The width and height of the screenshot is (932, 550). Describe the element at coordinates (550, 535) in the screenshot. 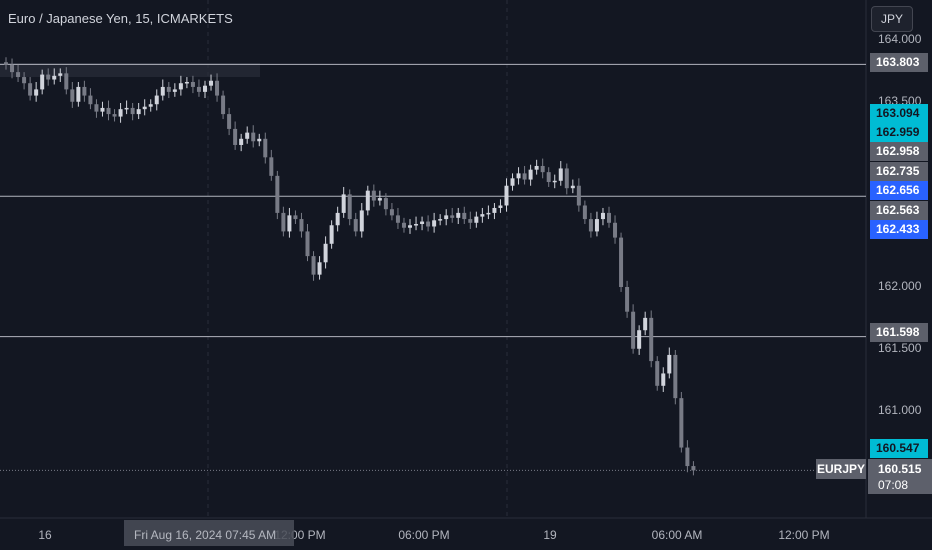

I see `x-tick-label: 19` at that location.